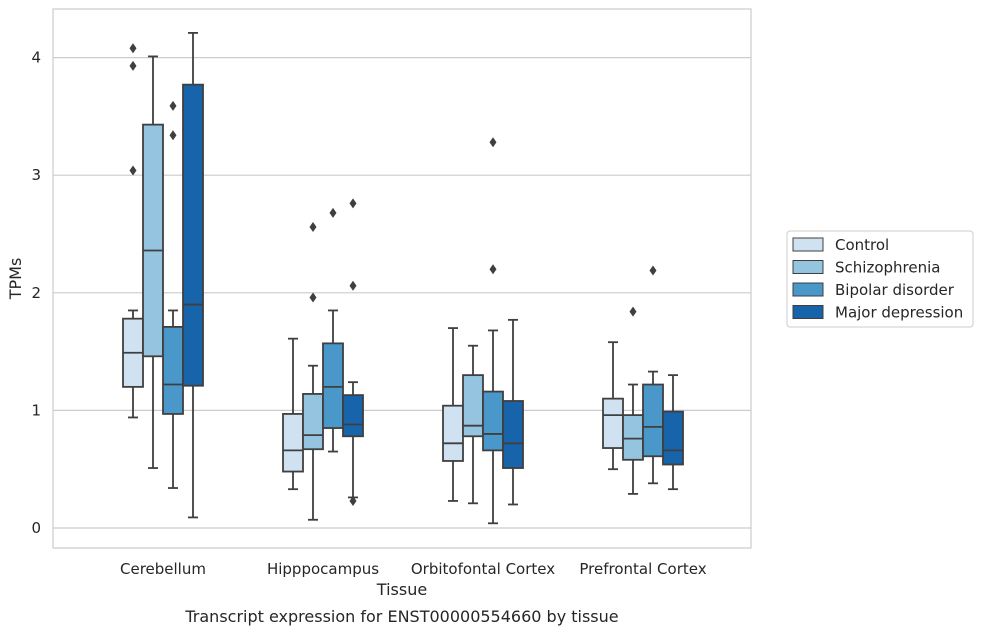 The image size is (983, 634). Describe the element at coordinates (401, 589) in the screenshot. I see `x-axis-label: Tissue` at that location.